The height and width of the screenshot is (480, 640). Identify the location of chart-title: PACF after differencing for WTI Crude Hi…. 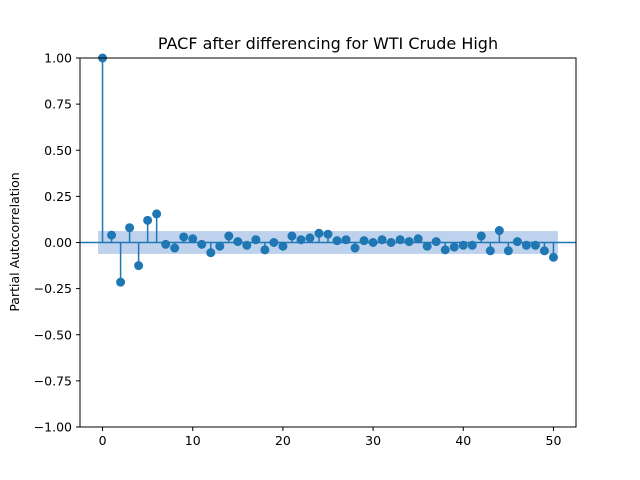
(328, 43).